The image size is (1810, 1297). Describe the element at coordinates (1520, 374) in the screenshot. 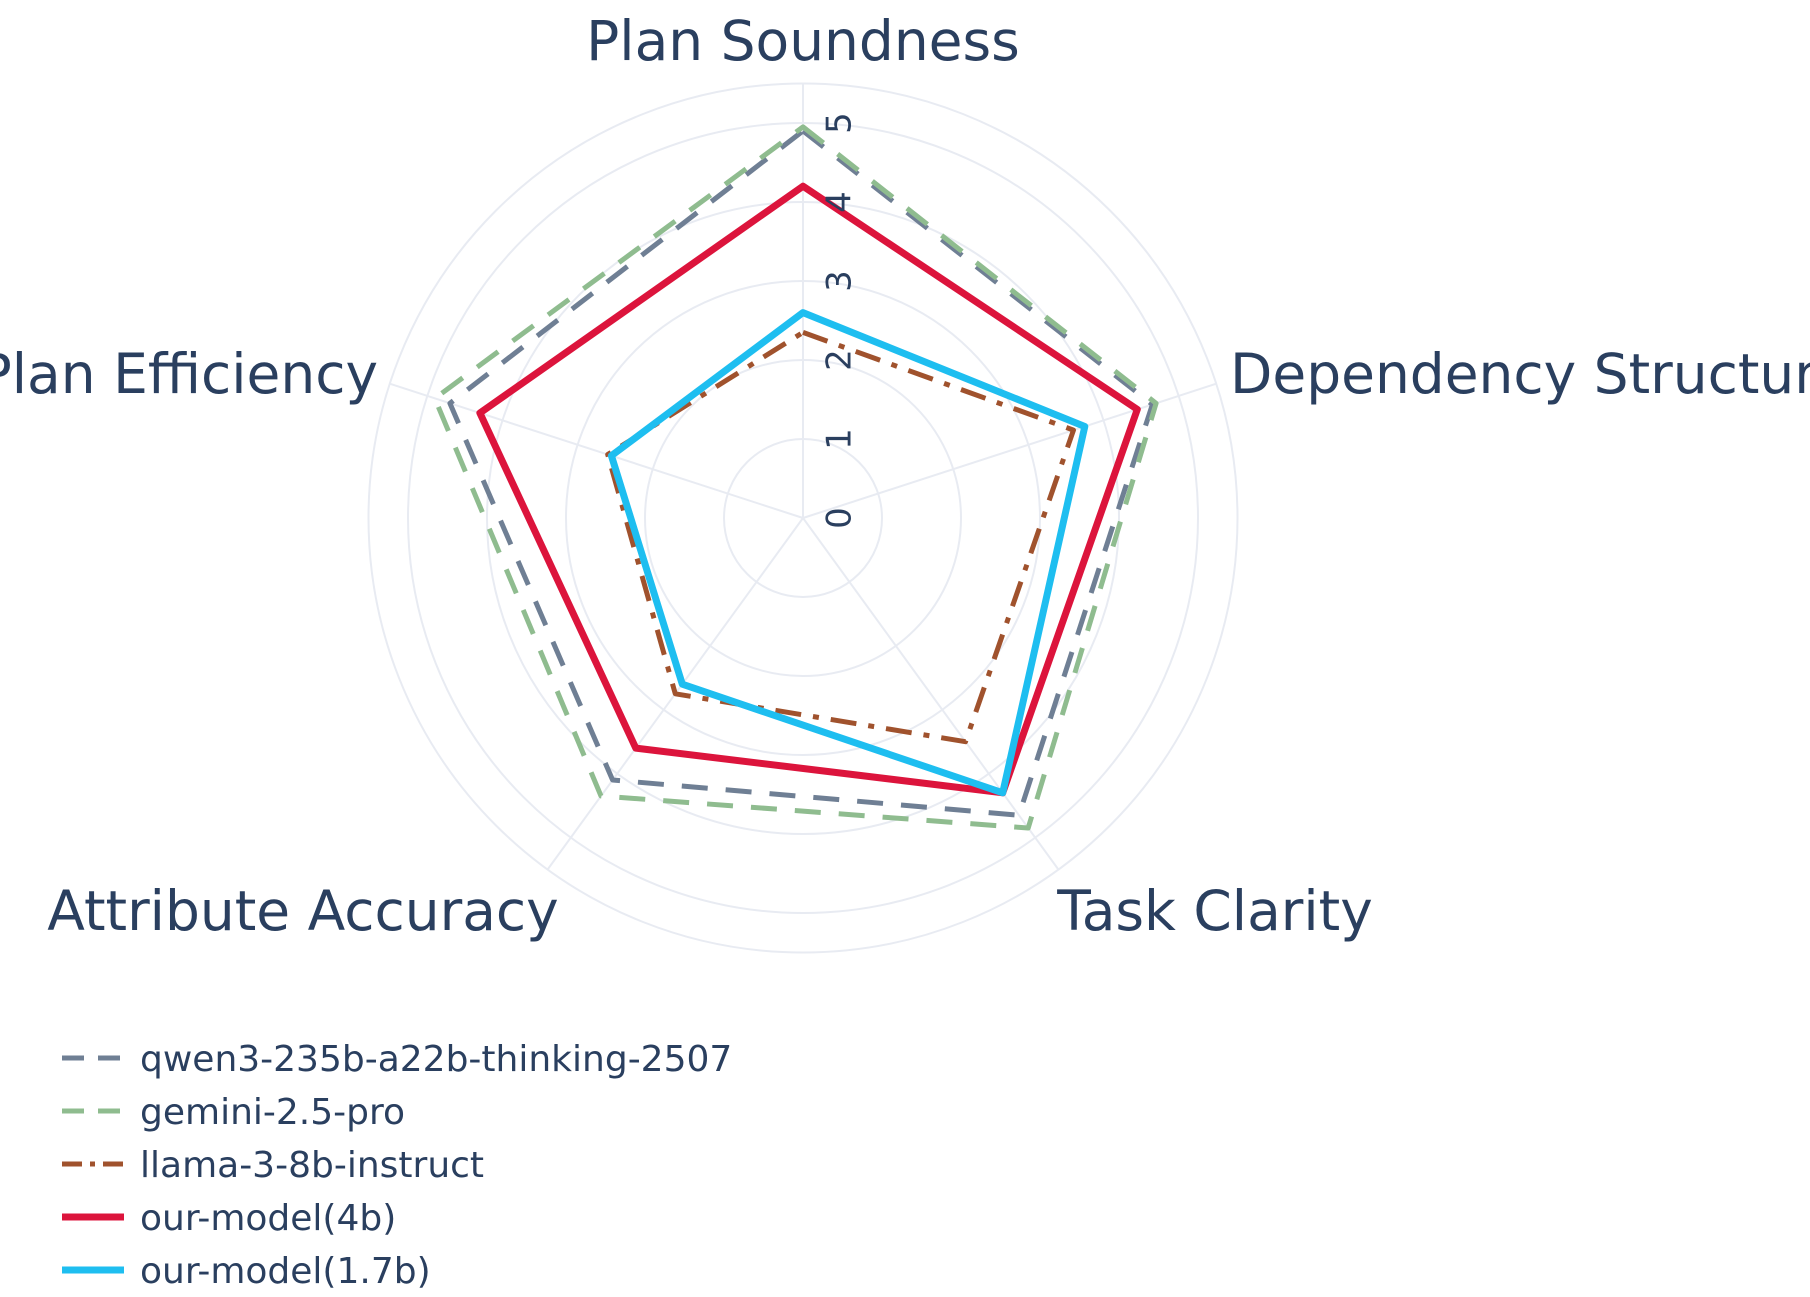

I see `axis-label: Dependency Structure` at that location.